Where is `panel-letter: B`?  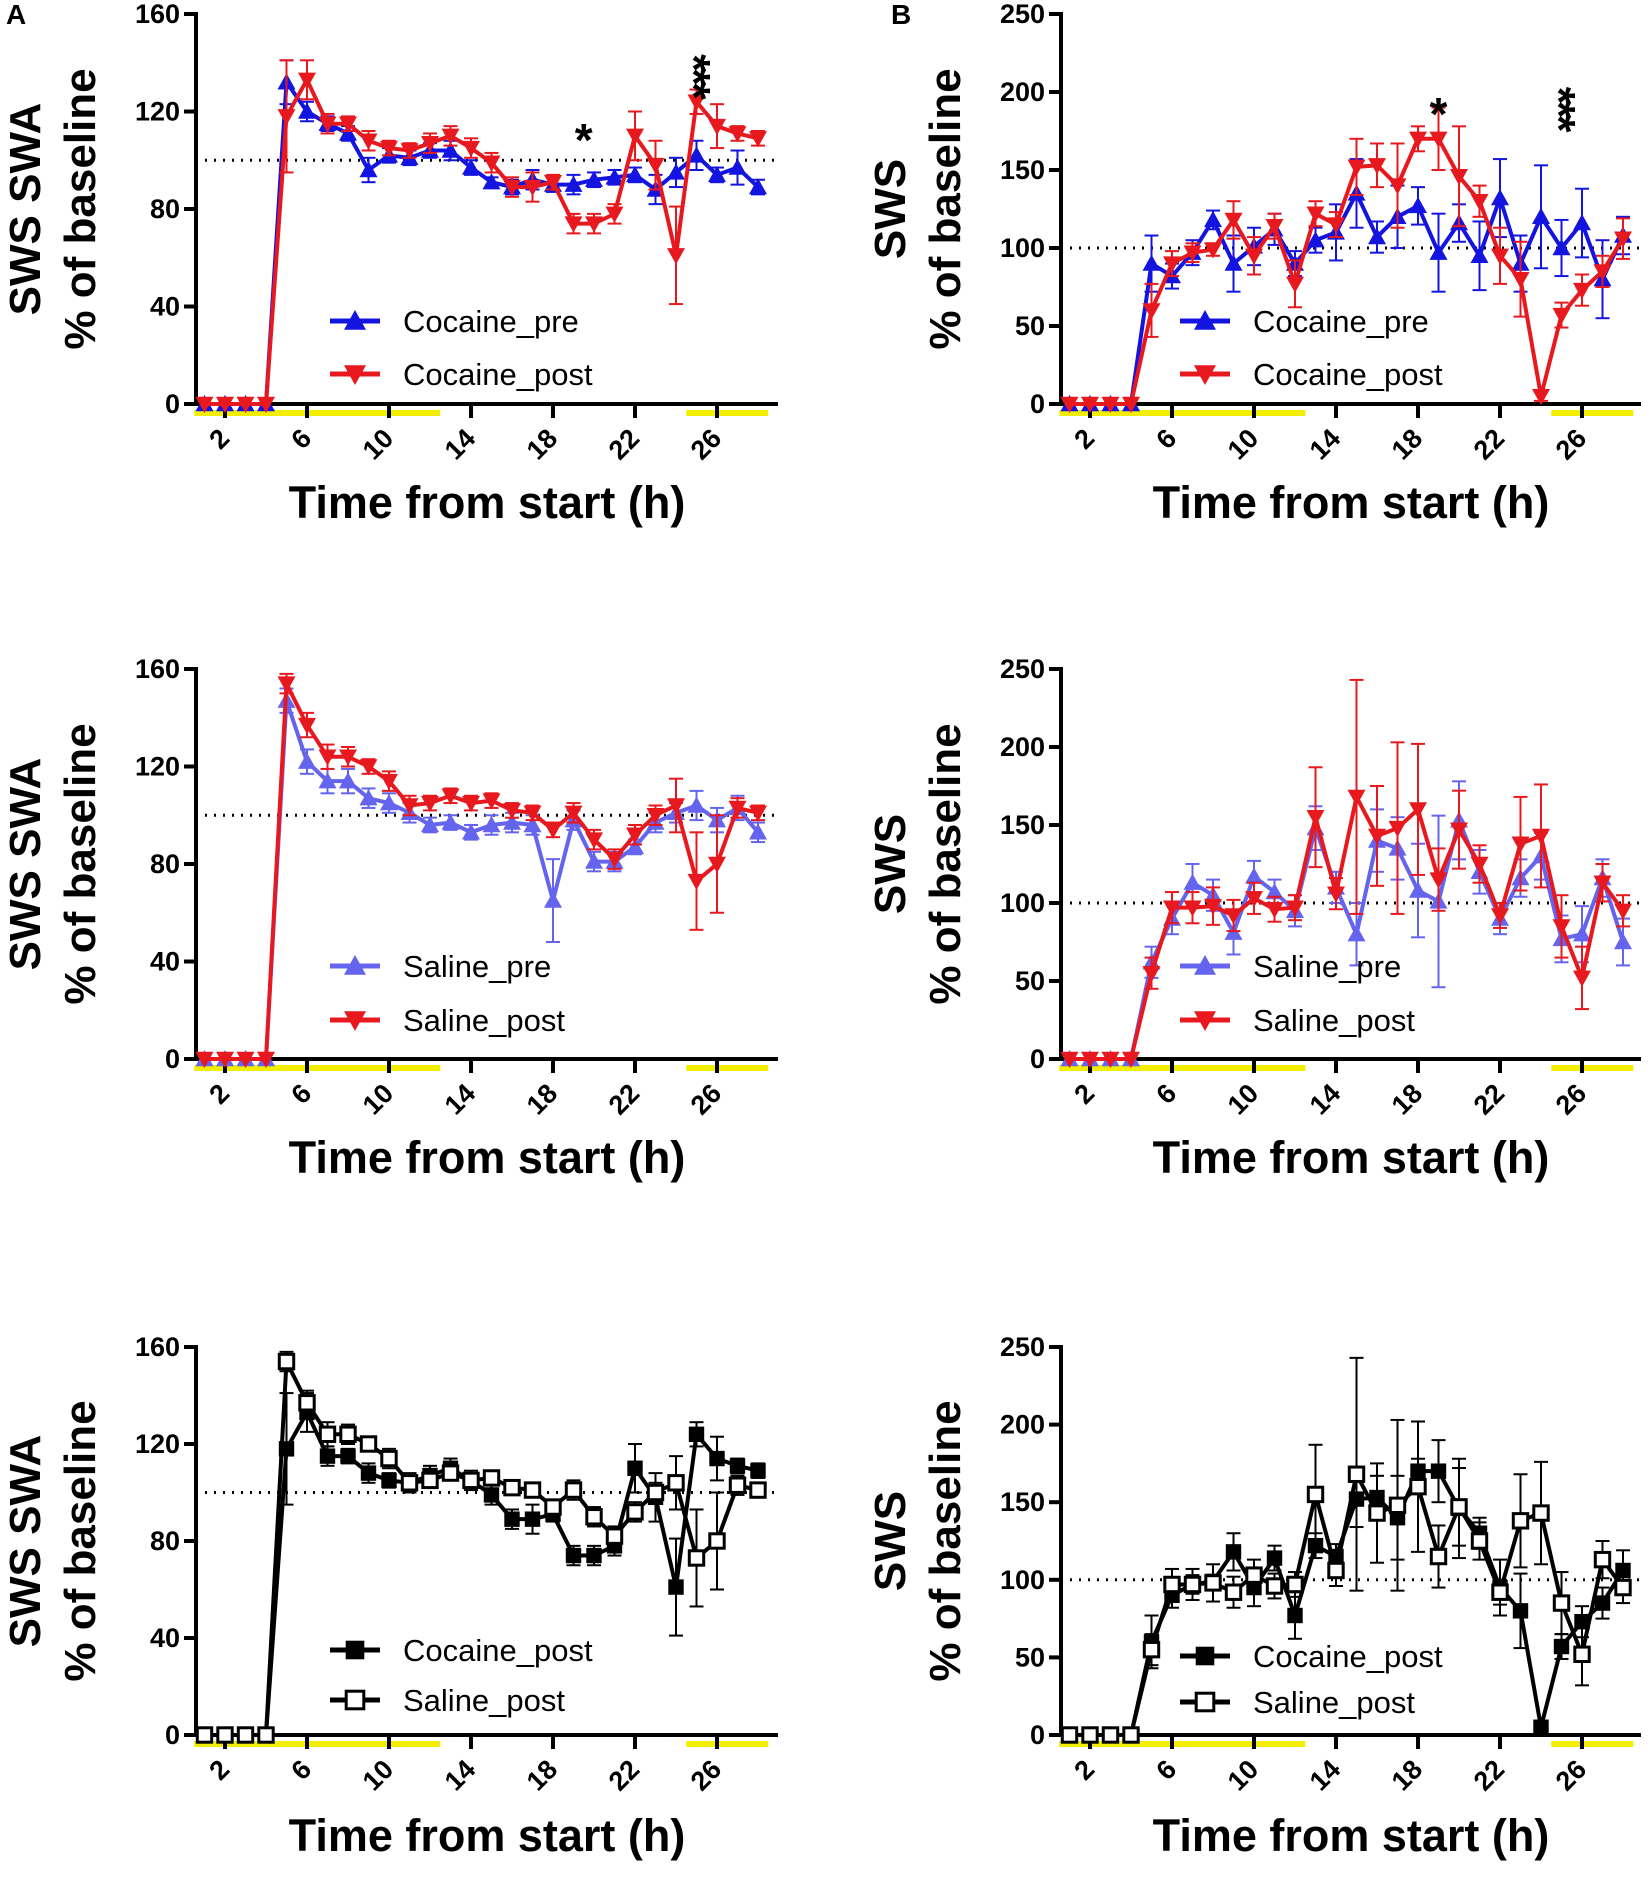 panel-letter: B is located at coordinates (901, 15).